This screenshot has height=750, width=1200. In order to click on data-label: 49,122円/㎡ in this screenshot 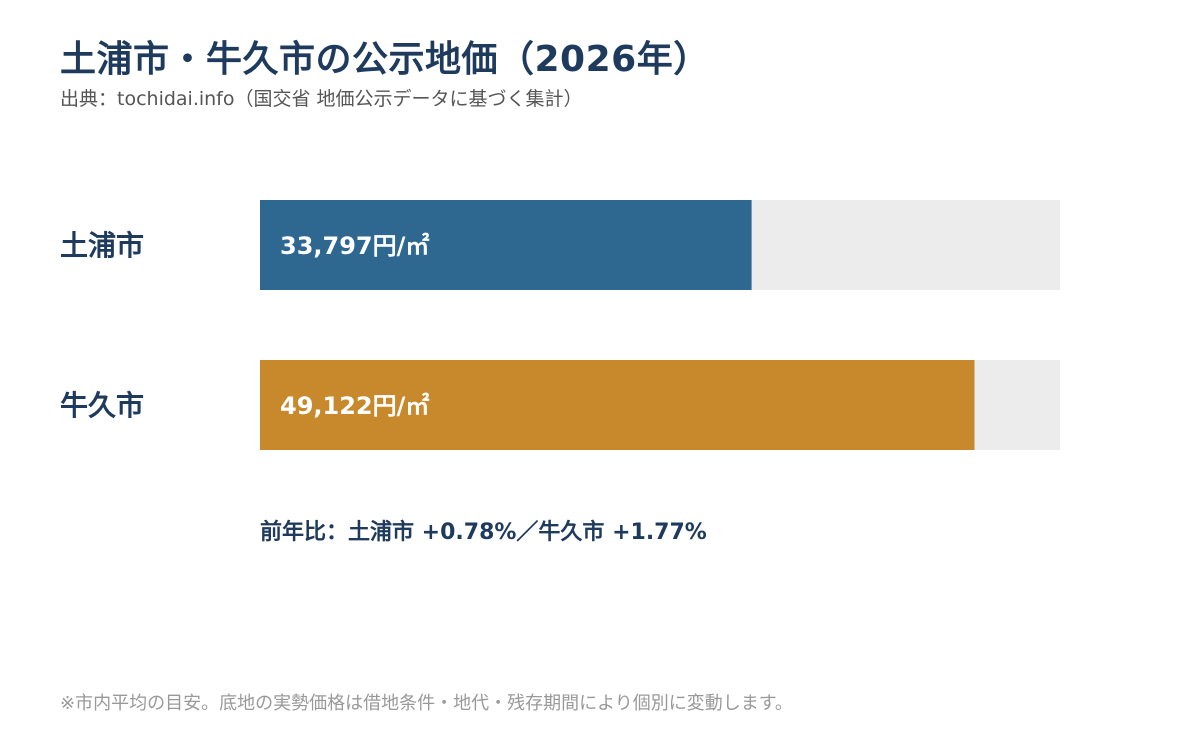, I will do `click(354, 406)`.